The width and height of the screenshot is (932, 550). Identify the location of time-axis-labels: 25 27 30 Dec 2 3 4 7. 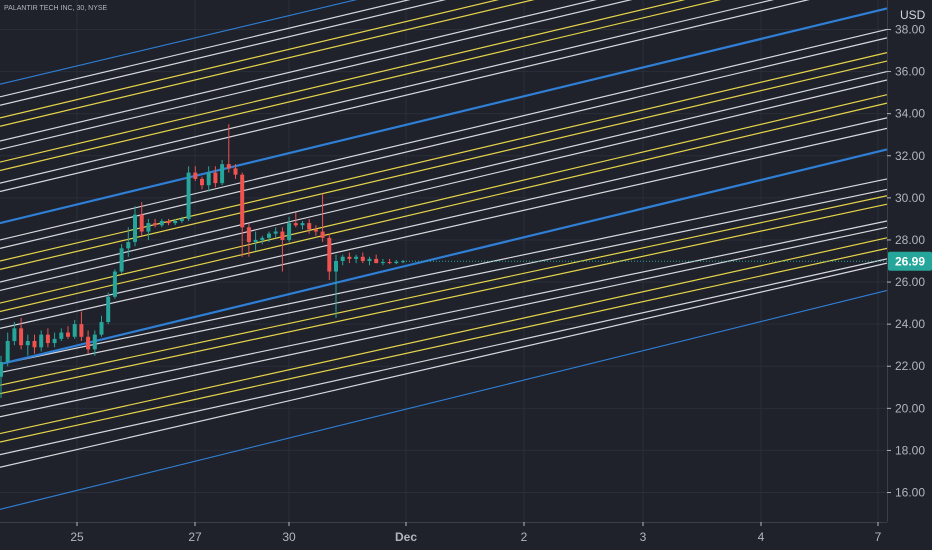
(476, 533).